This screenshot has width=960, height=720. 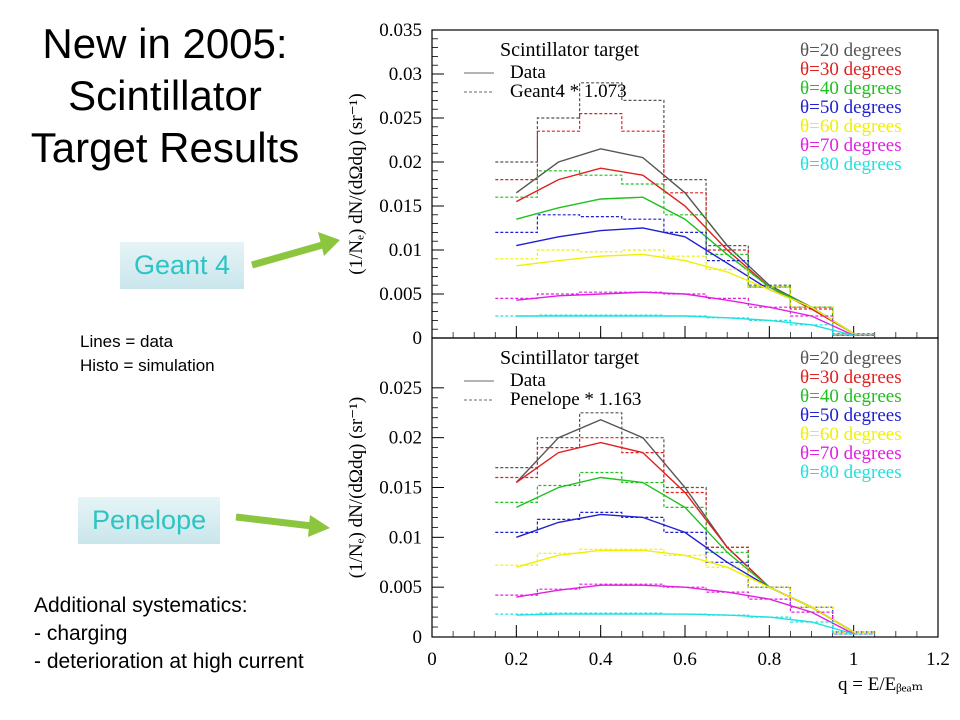 I want to click on x-axis-label: q = E/Eᵦₑₐₘ, so click(x=881, y=684).